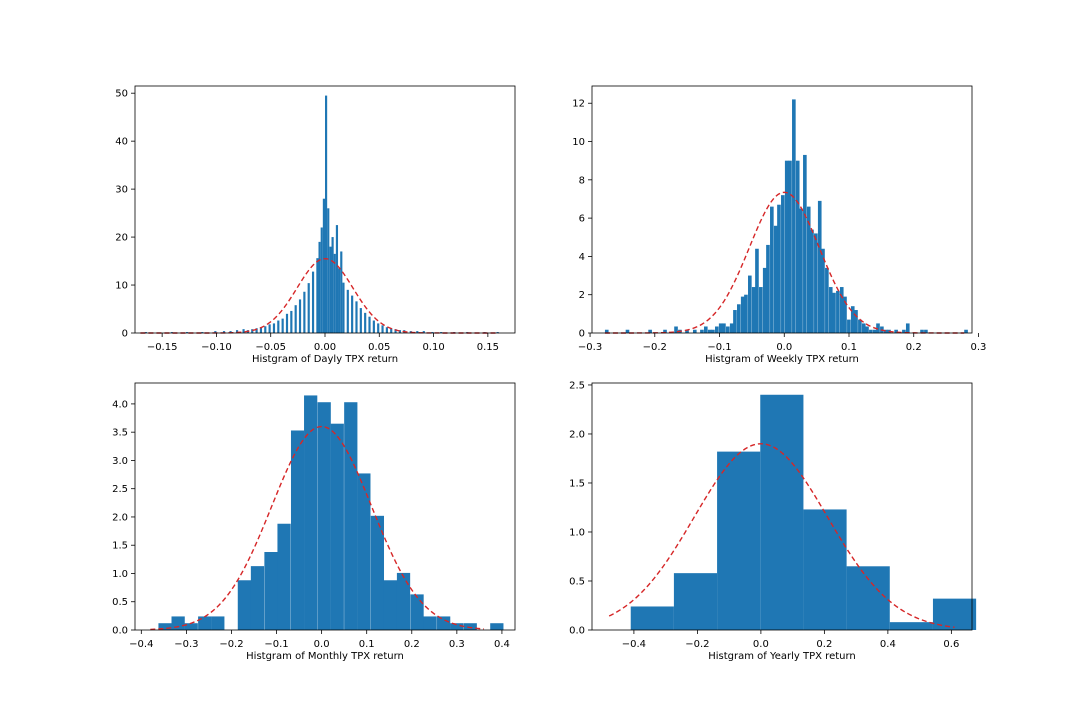 The height and width of the screenshot is (720, 1080). What do you see at coordinates (582, 180) in the screenshot?
I see `y-tick-label: 8` at bounding box center [582, 180].